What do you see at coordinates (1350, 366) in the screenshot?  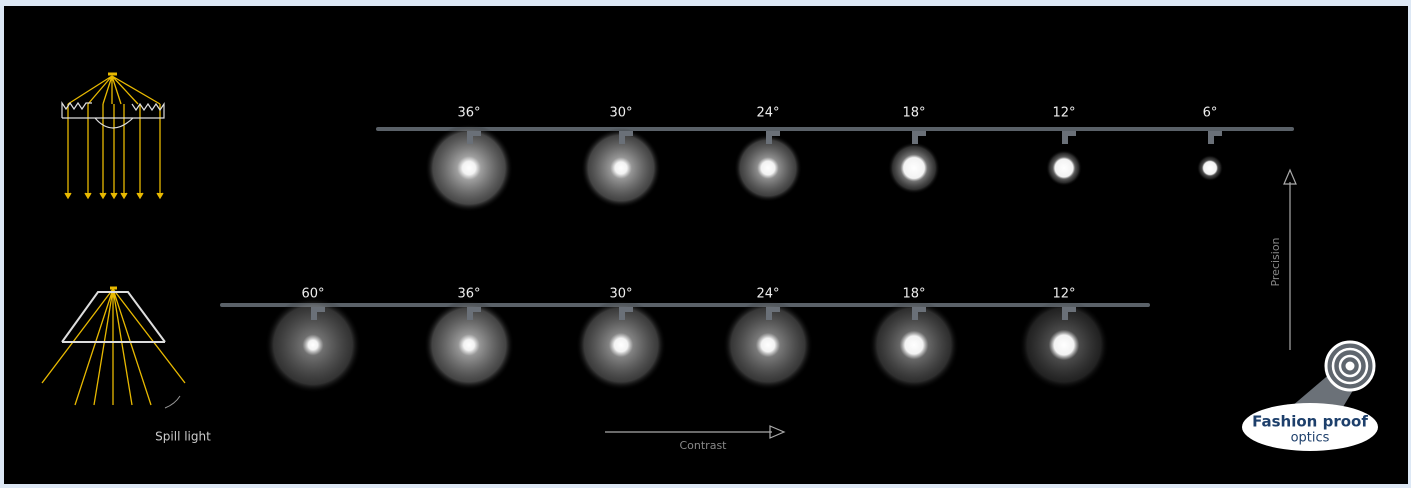 I see `logo-icon` at bounding box center [1350, 366].